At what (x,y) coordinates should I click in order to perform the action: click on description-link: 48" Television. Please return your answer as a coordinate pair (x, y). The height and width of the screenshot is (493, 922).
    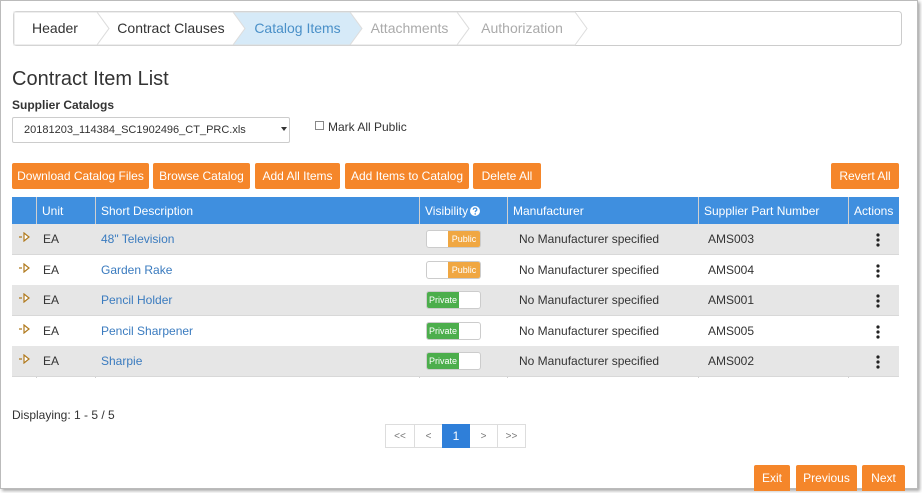
    Looking at the image, I should click on (138, 239).